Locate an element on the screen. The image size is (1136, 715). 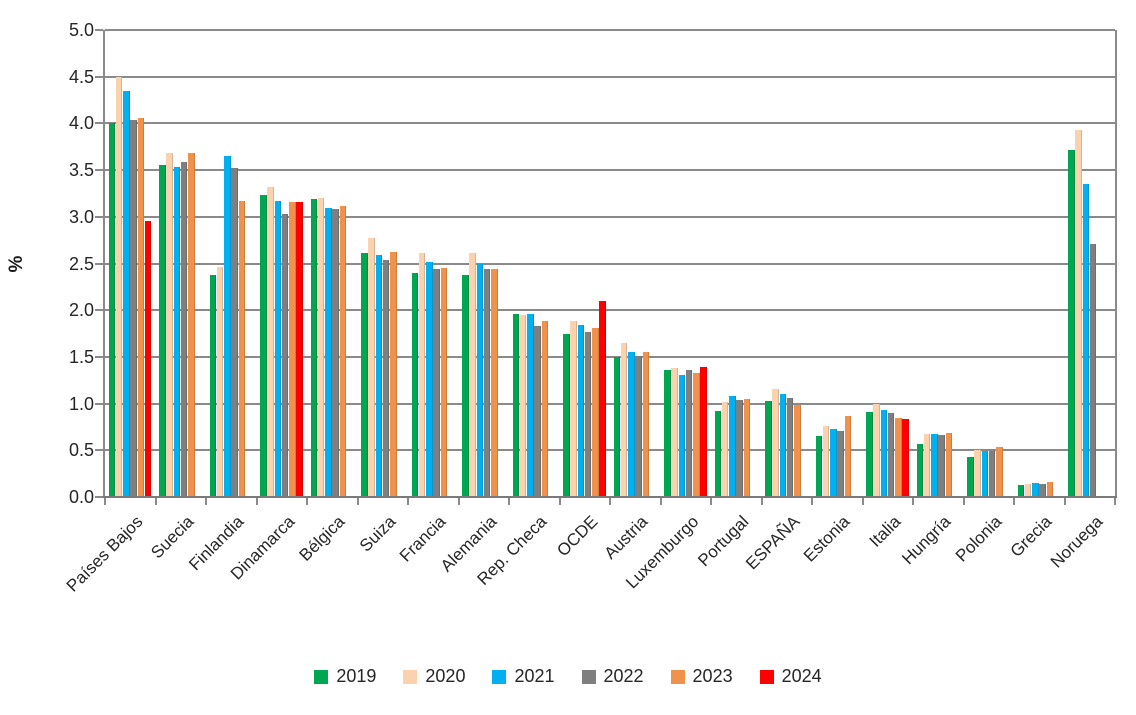
bar-2021-Rep. Checa is located at coordinates (530, 405).